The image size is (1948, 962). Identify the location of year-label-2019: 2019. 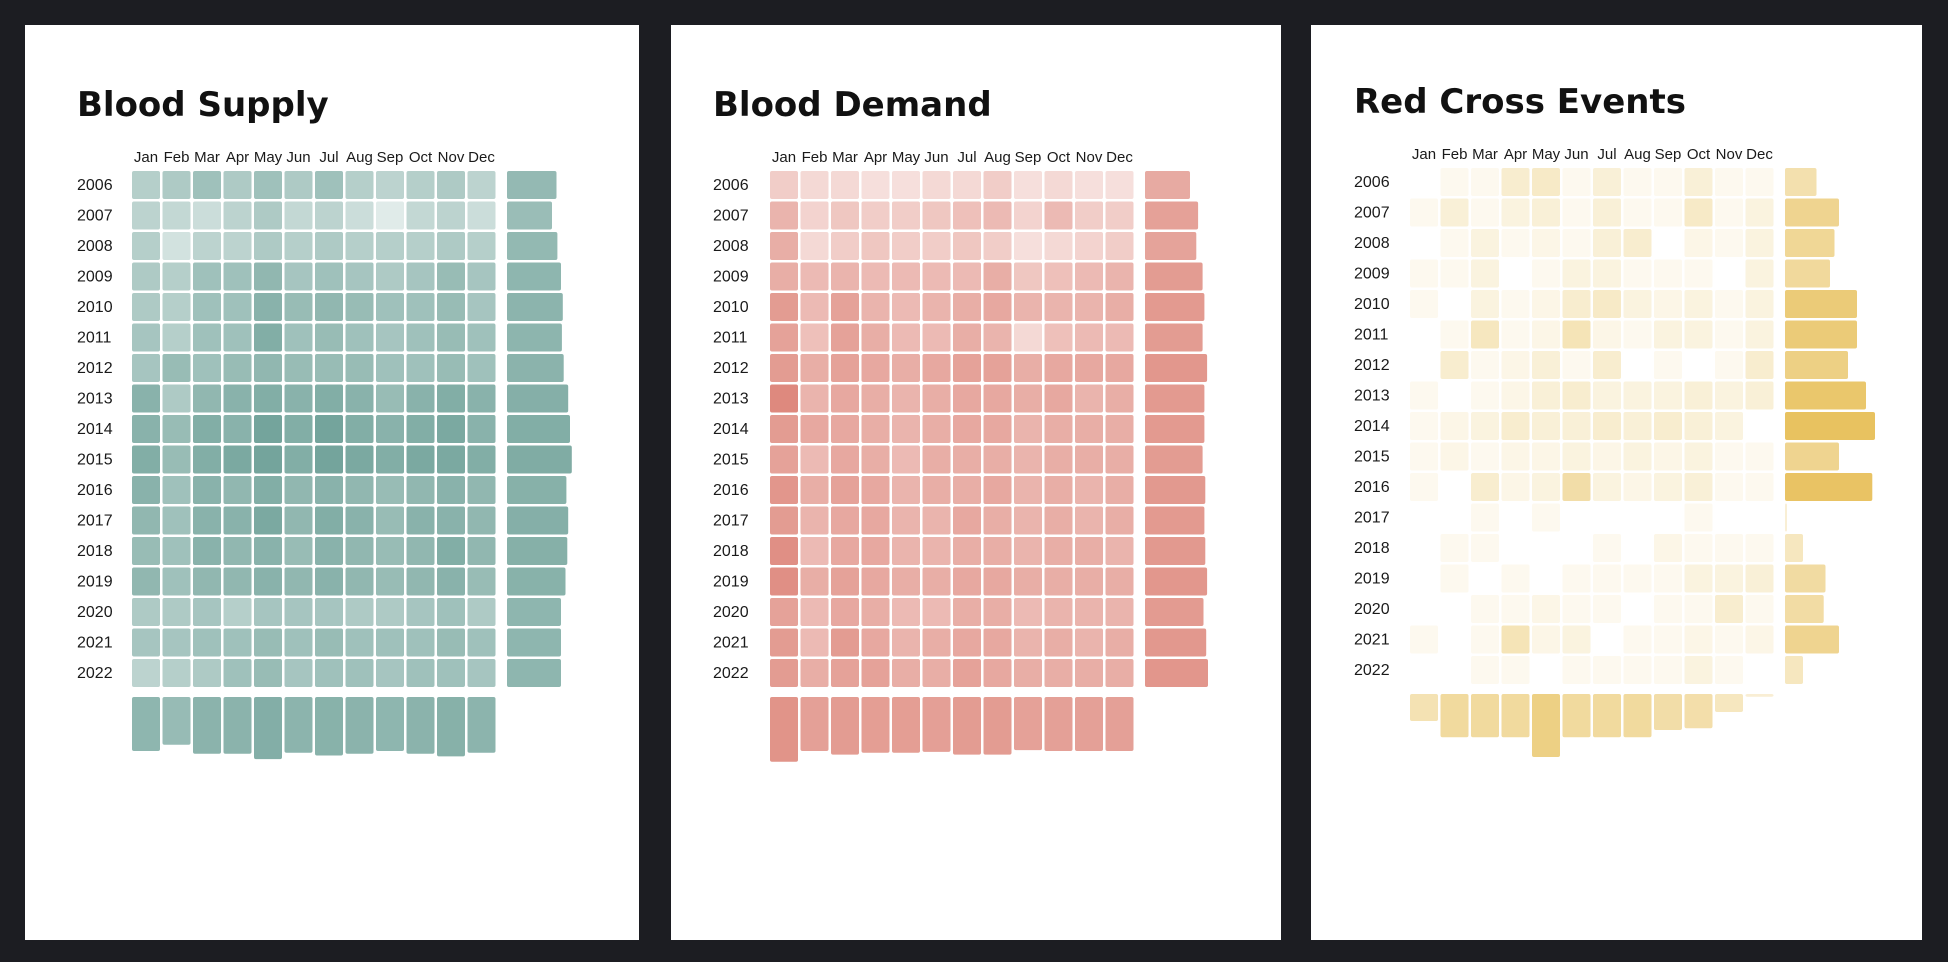
(1372, 579).